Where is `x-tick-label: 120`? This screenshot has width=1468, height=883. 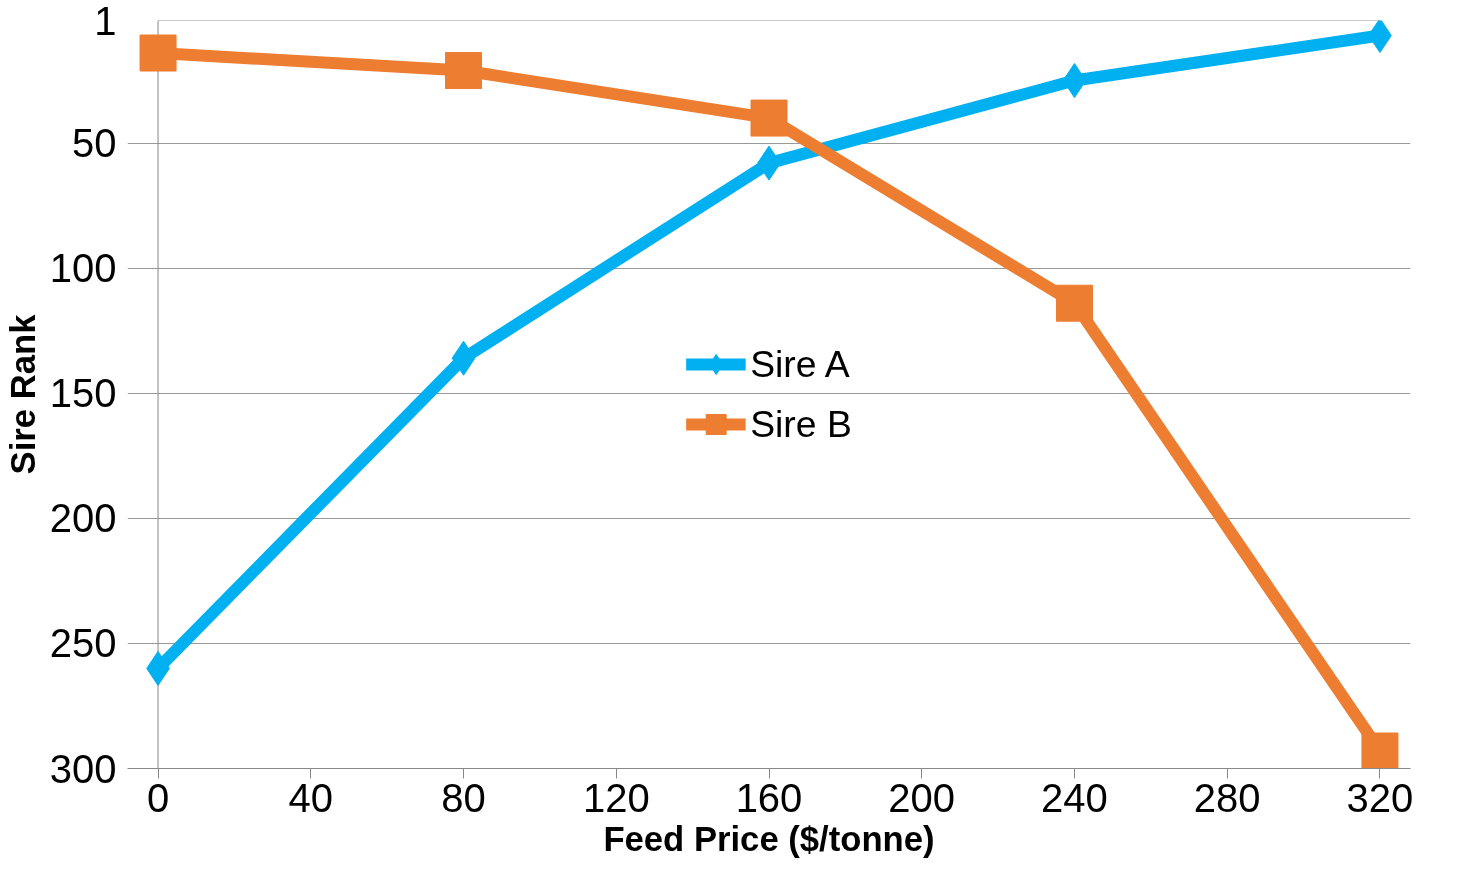
x-tick-label: 120 is located at coordinates (616, 797).